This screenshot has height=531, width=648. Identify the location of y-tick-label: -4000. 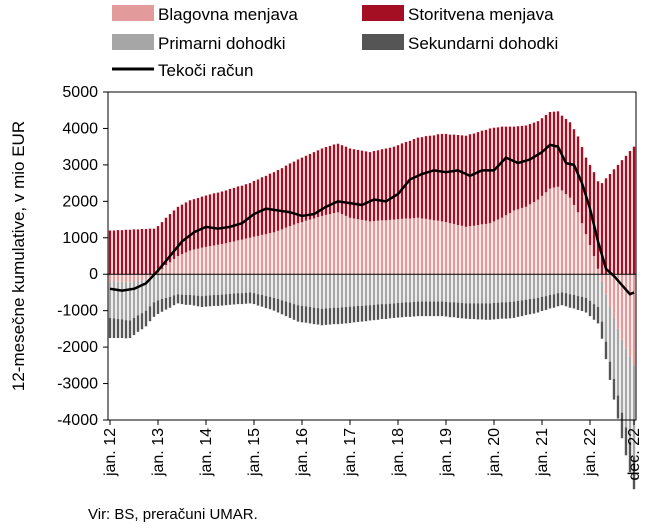
(77, 420).